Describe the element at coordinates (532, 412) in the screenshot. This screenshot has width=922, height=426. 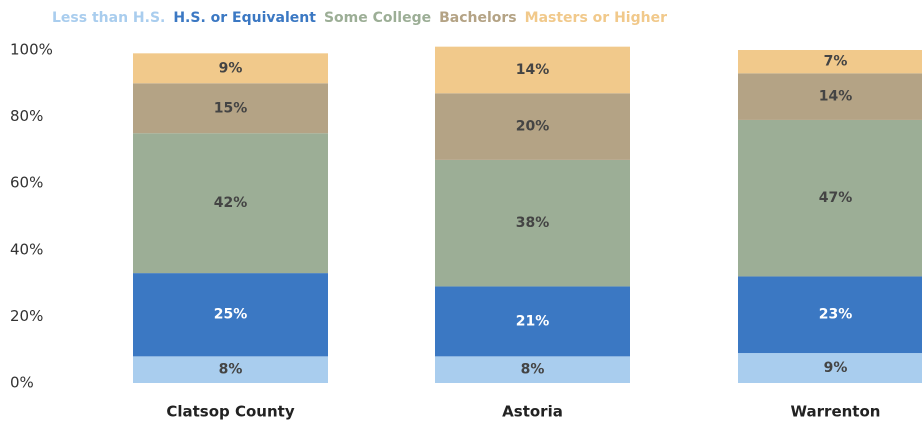
I see `x-tick-label: Astoria` at that location.